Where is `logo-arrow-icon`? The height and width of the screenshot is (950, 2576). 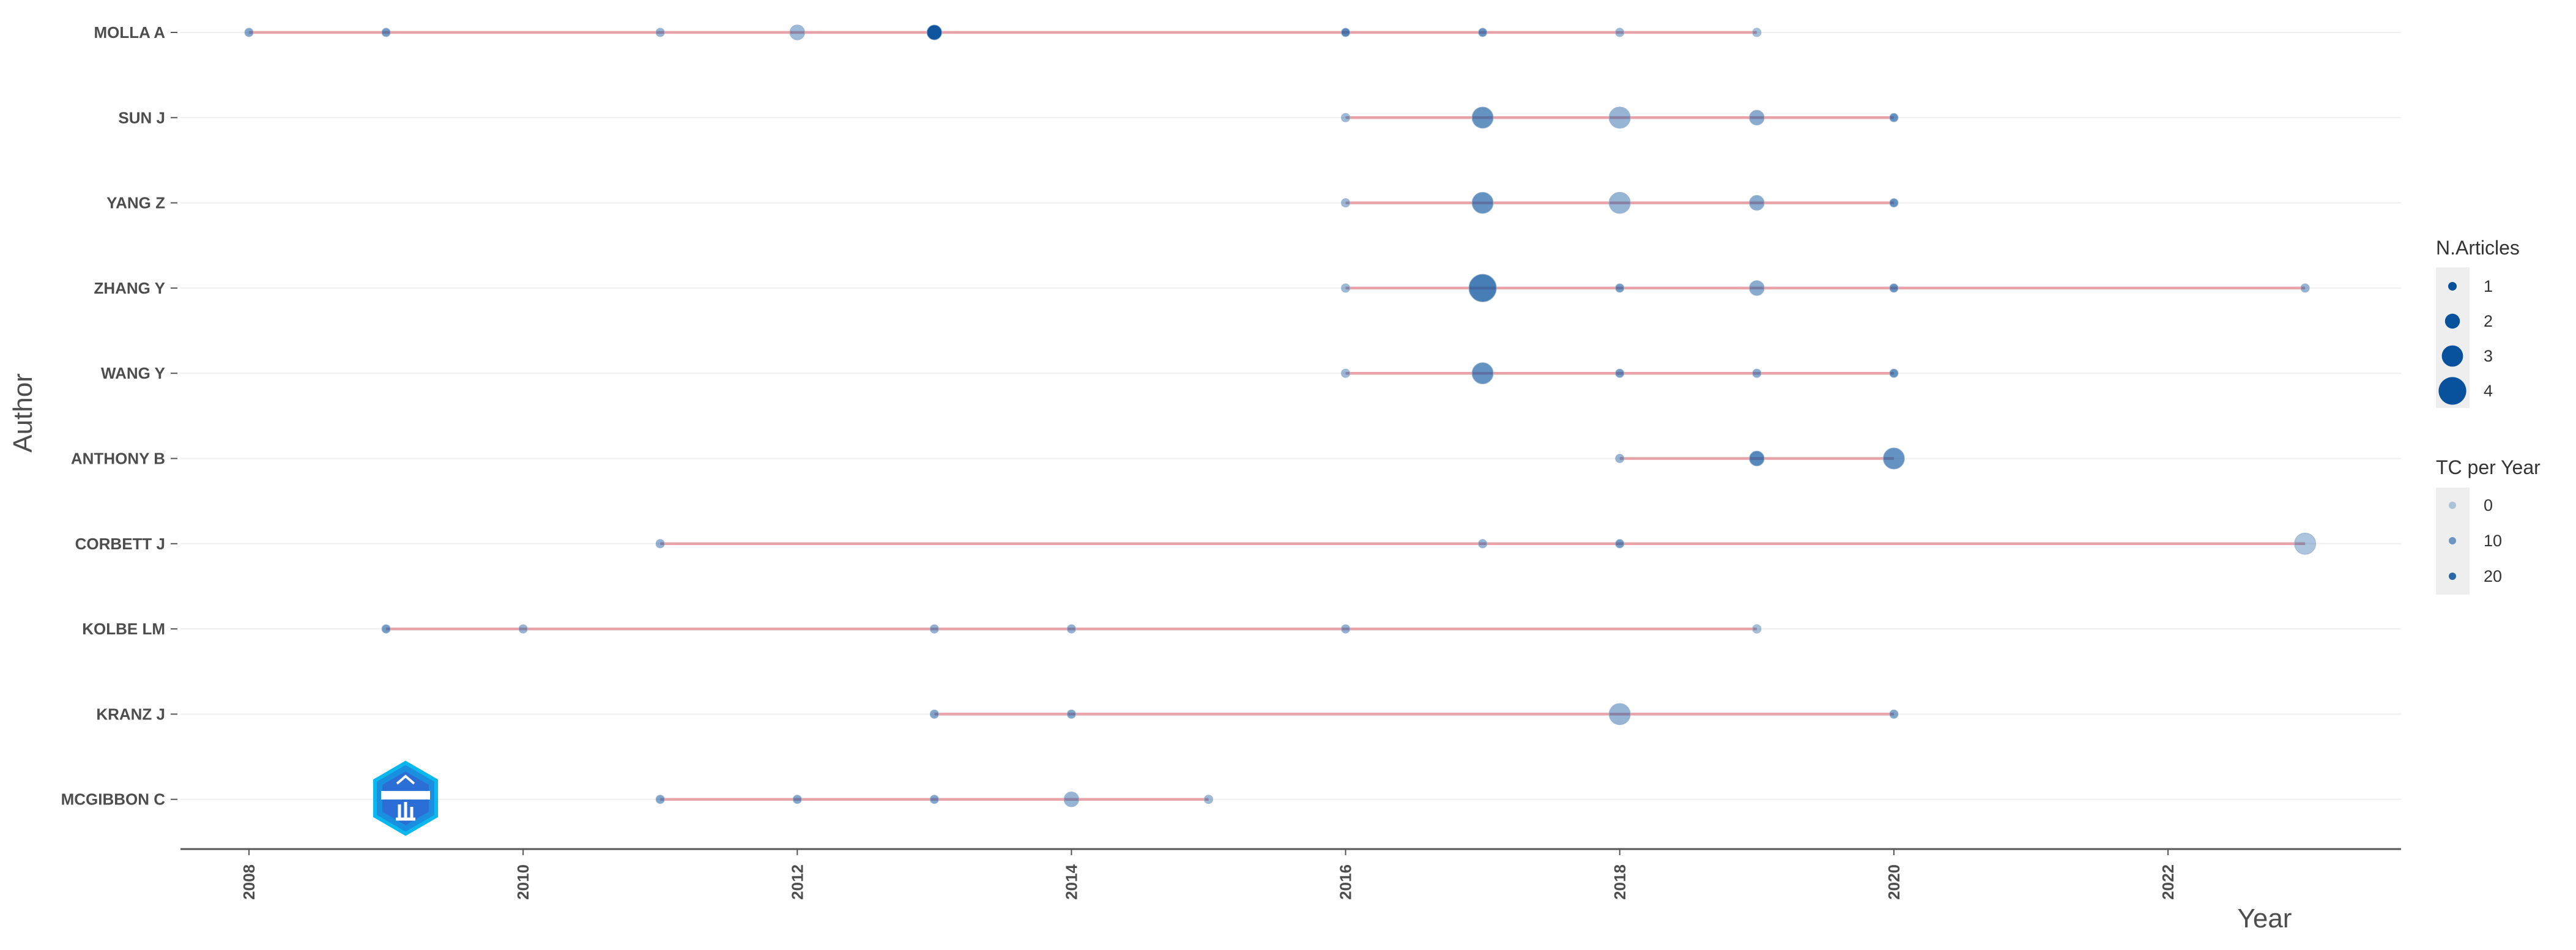
logo-arrow-icon is located at coordinates (405, 780).